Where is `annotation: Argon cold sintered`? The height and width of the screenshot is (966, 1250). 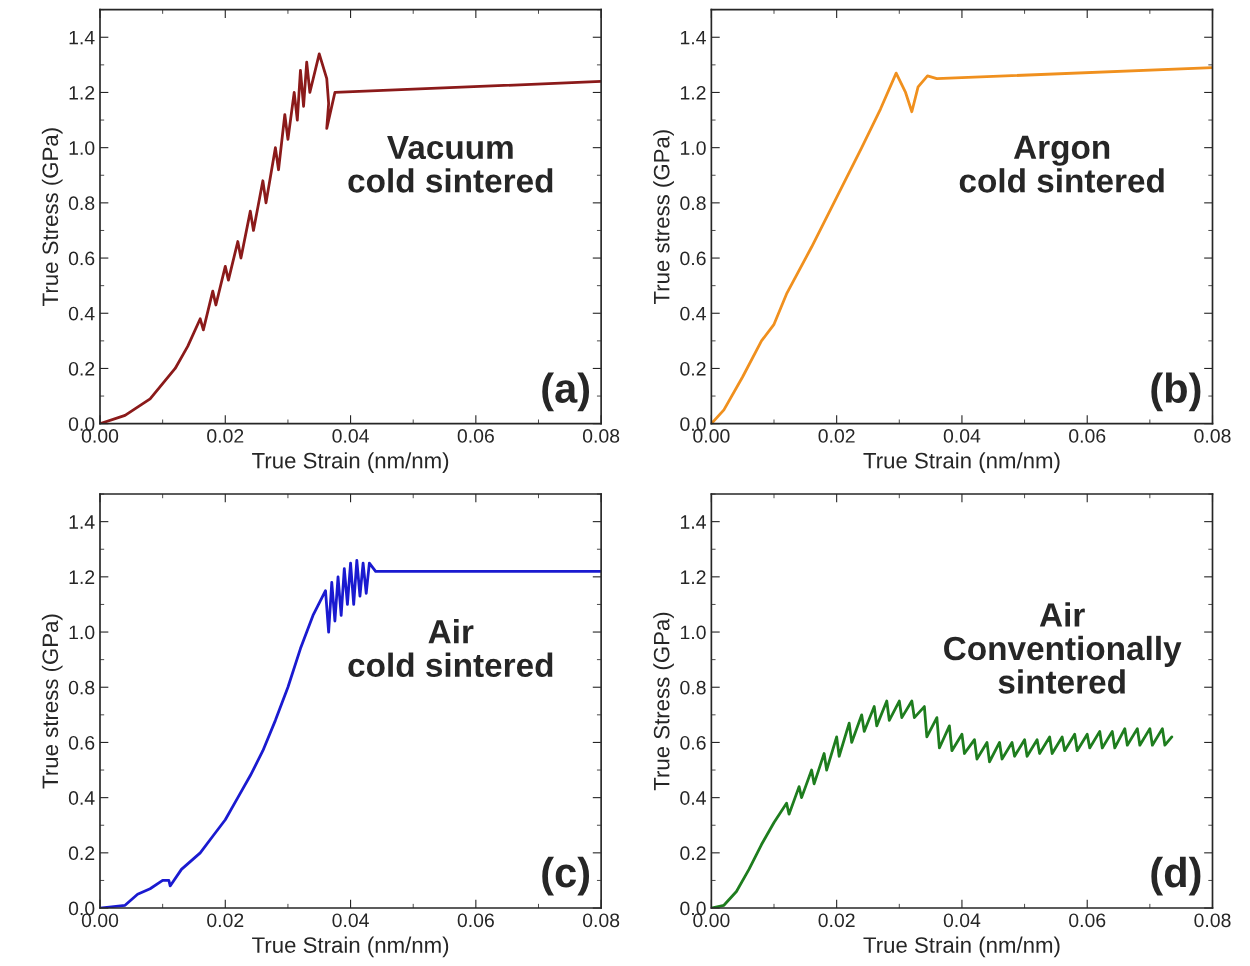
annotation: Argon cold sintered is located at coordinates (1061, 164).